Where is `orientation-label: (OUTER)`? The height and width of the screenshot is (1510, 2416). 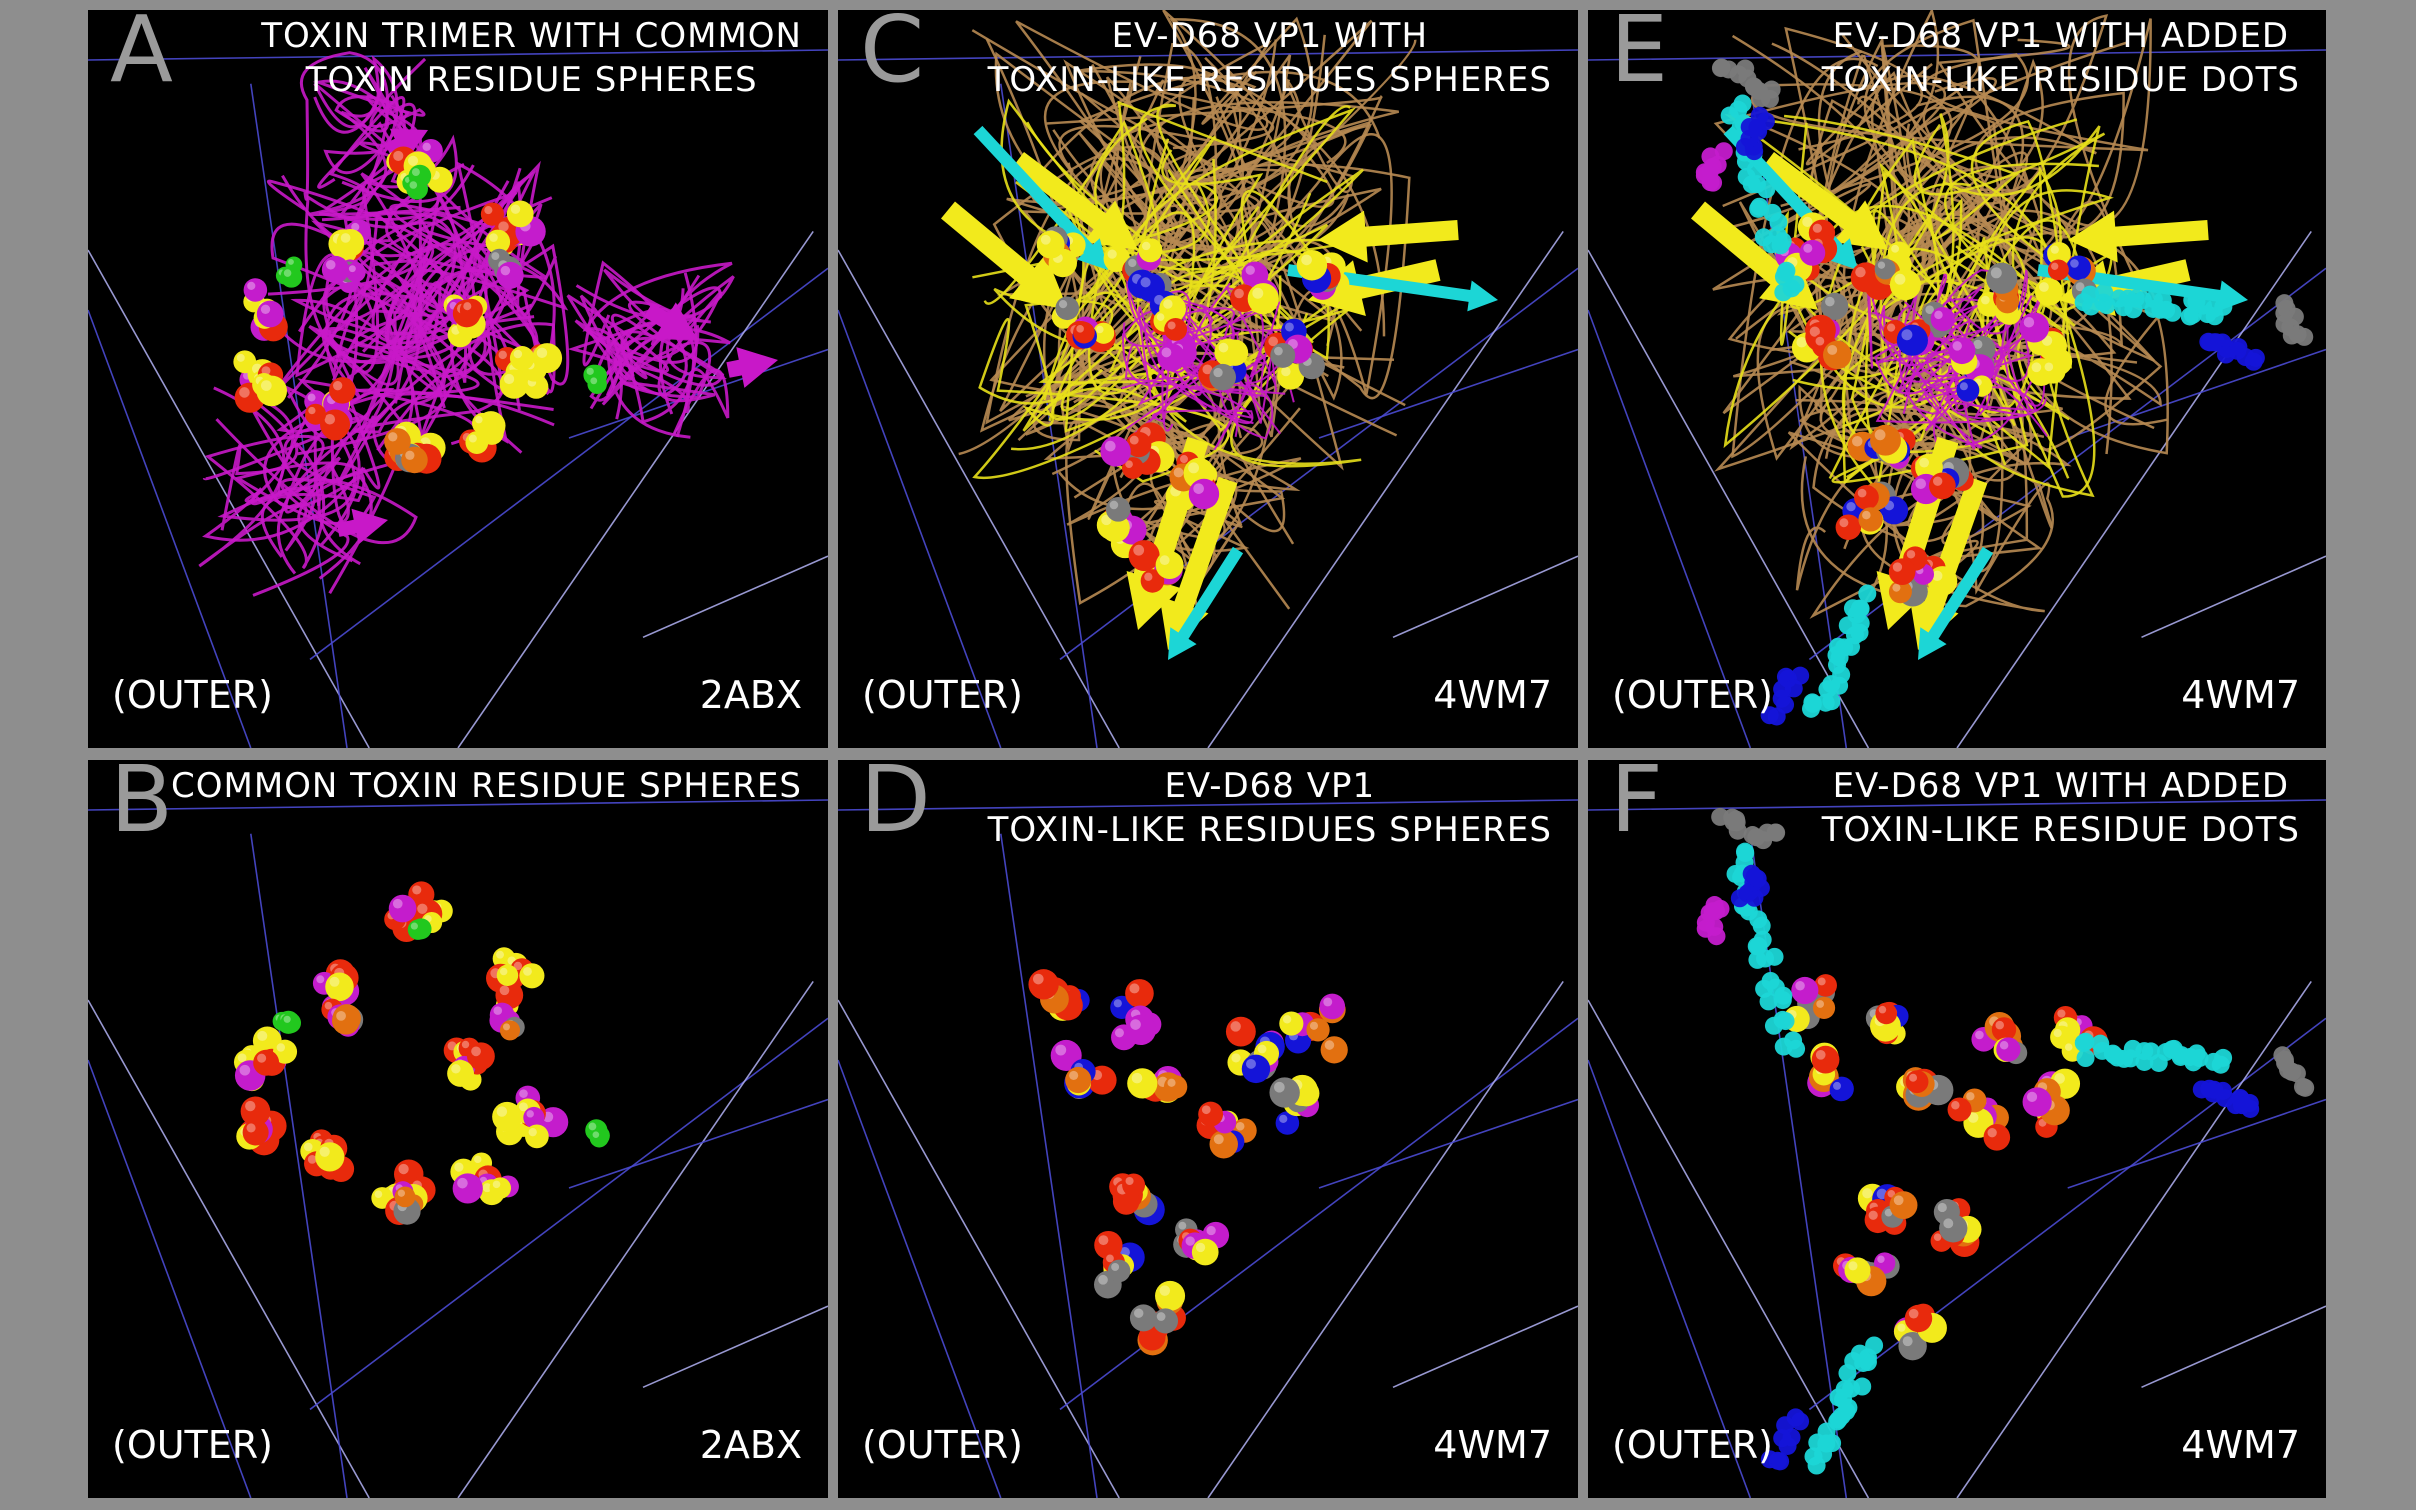 orientation-label: (OUTER) is located at coordinates (192, 695).